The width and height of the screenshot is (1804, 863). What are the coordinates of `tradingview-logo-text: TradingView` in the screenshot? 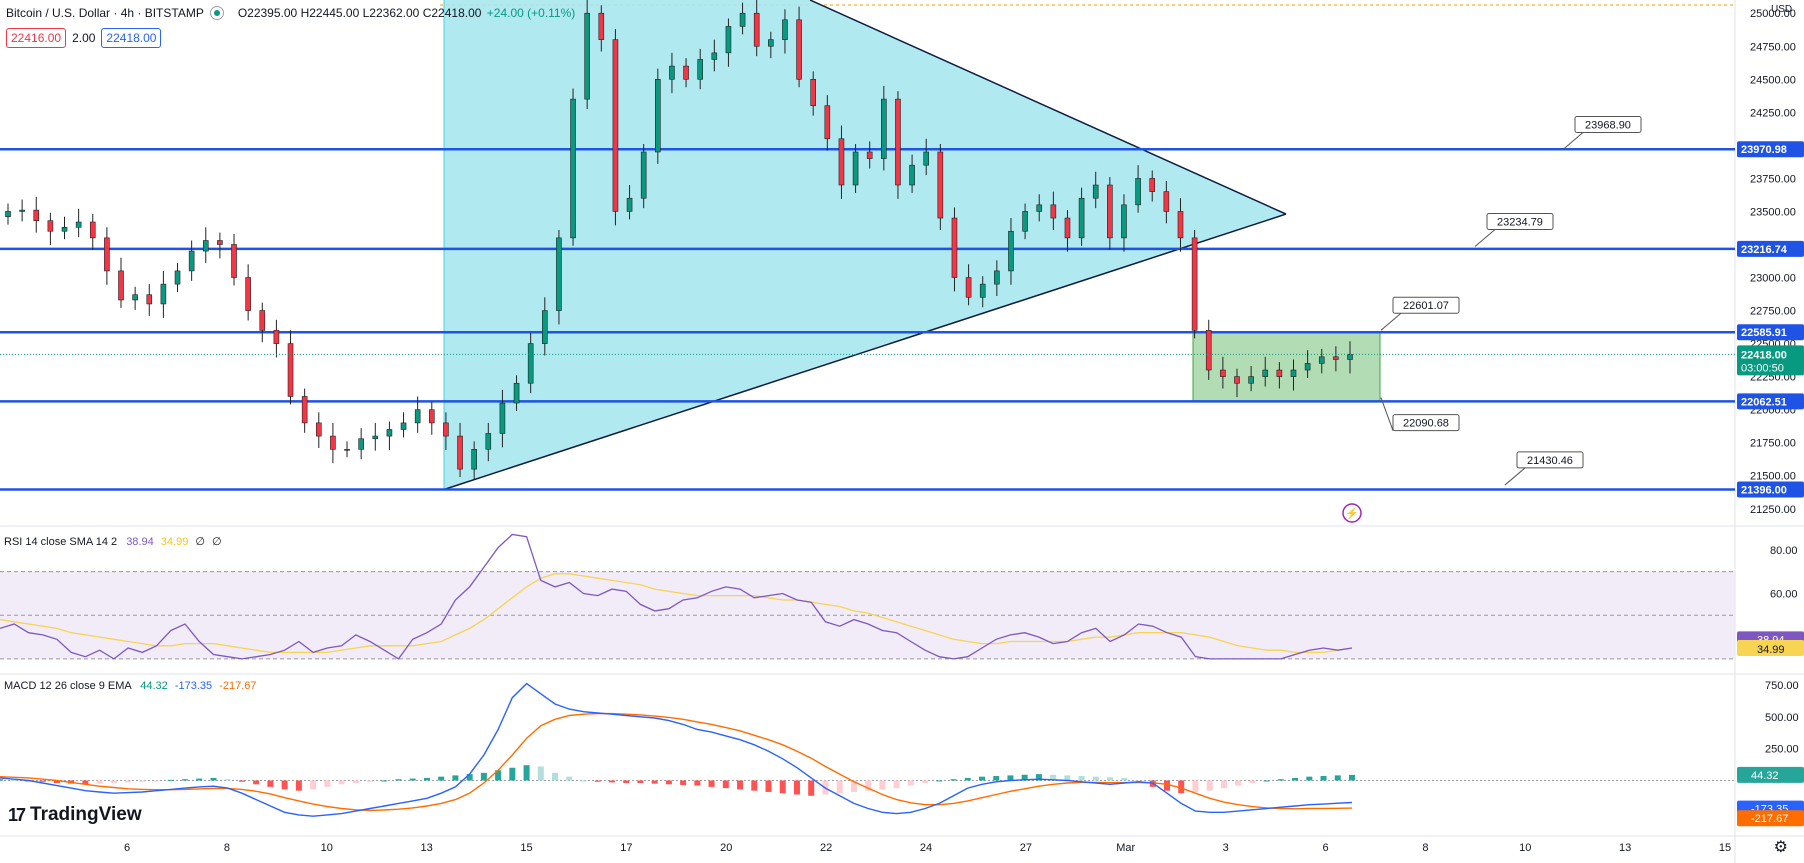 It's located at (86, 814).